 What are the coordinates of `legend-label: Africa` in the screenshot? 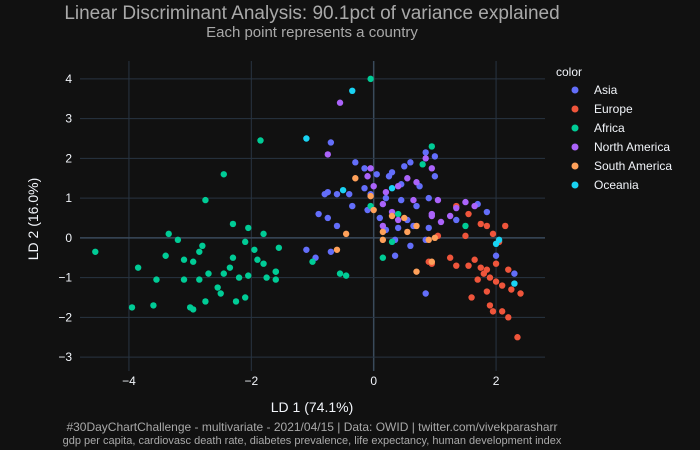 It's located at (609, 128).